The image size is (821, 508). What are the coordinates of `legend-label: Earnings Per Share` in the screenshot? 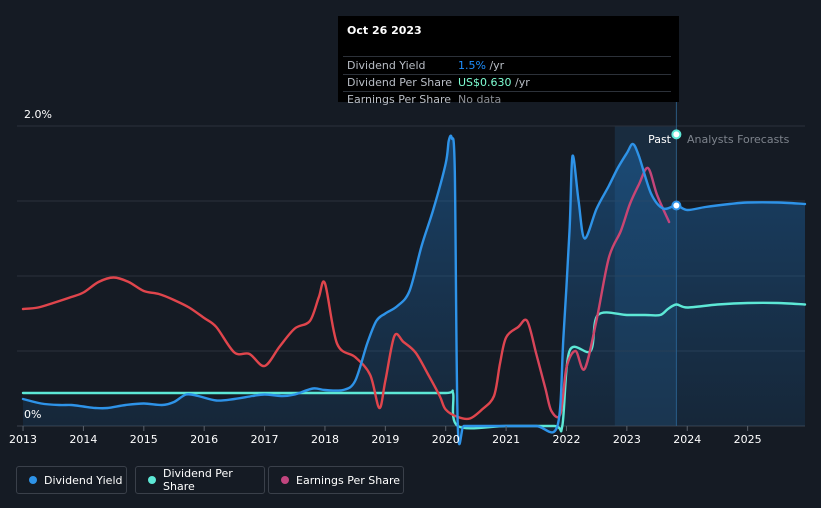 It's located at (348, 480).